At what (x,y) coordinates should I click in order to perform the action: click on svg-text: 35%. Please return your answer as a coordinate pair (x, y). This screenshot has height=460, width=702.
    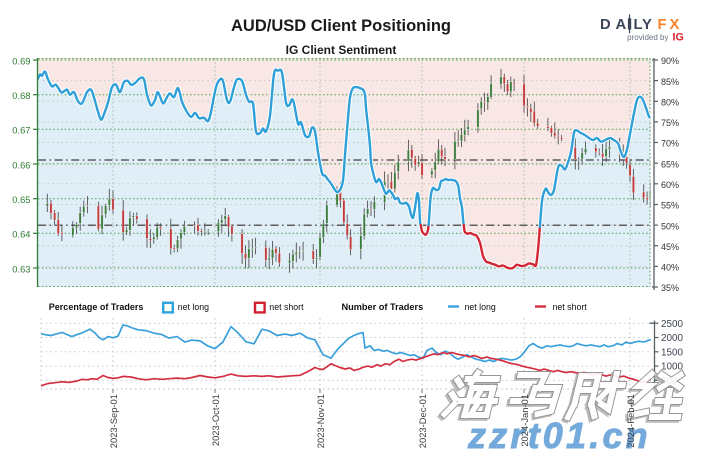
    Looking at the image, I should click on (670, 288).